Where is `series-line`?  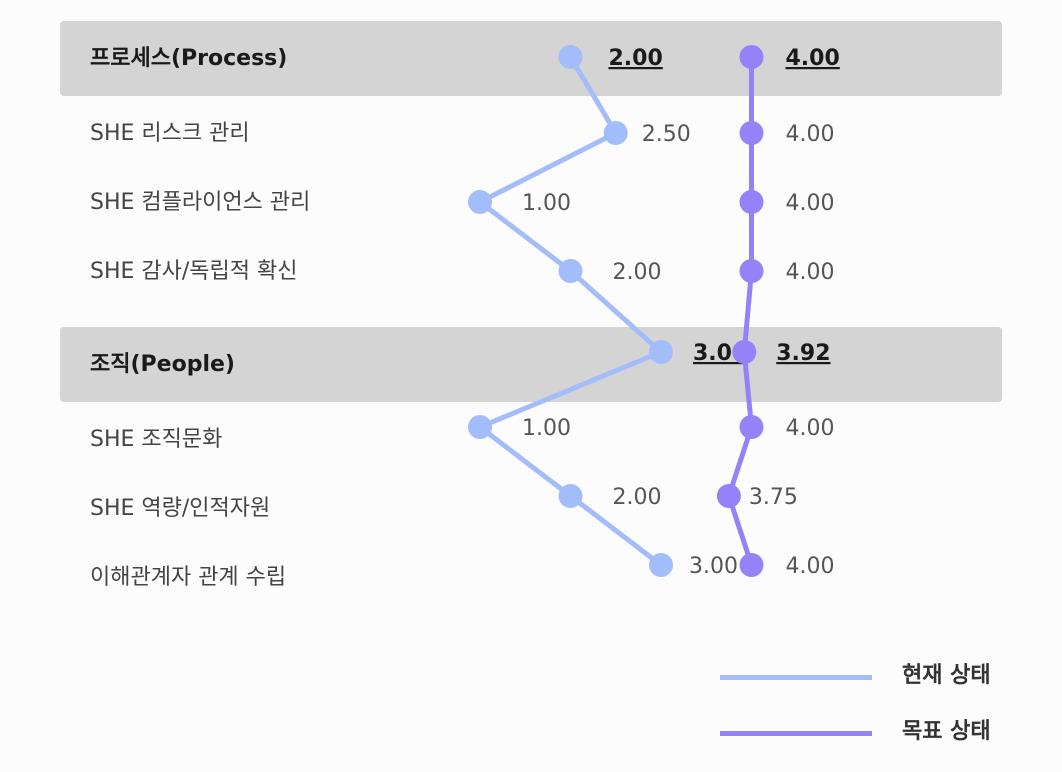
series-line is located at coordinates (570, 311).